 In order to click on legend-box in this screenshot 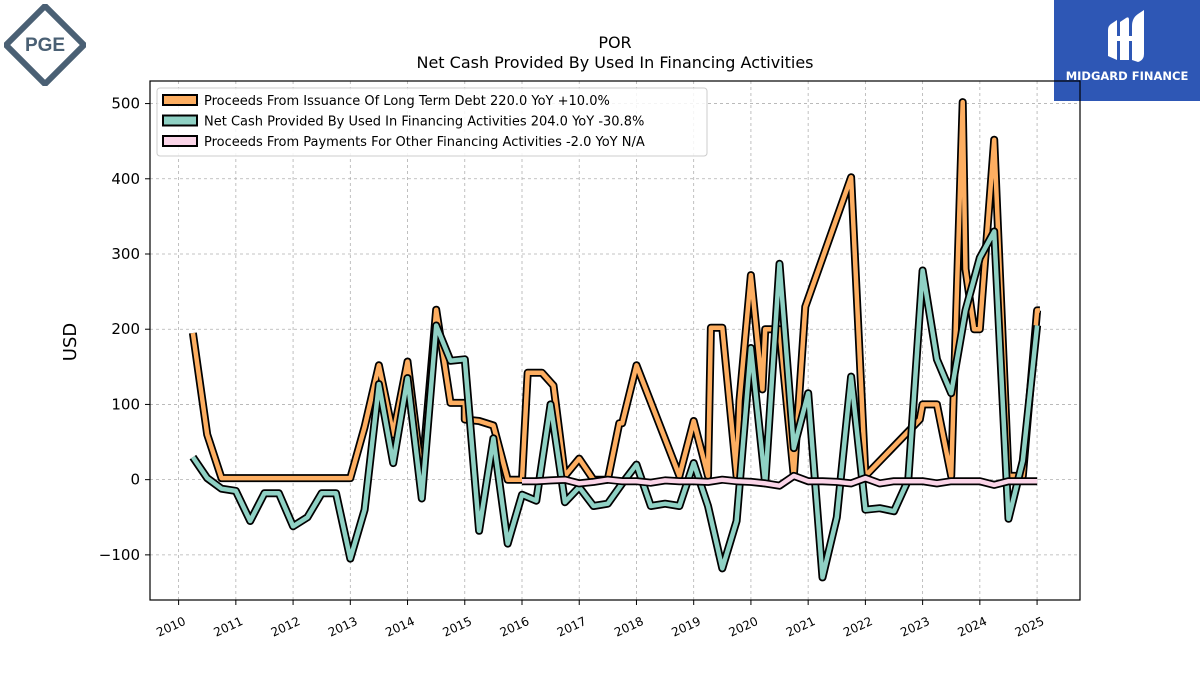, I will do `click(432, 122)`.